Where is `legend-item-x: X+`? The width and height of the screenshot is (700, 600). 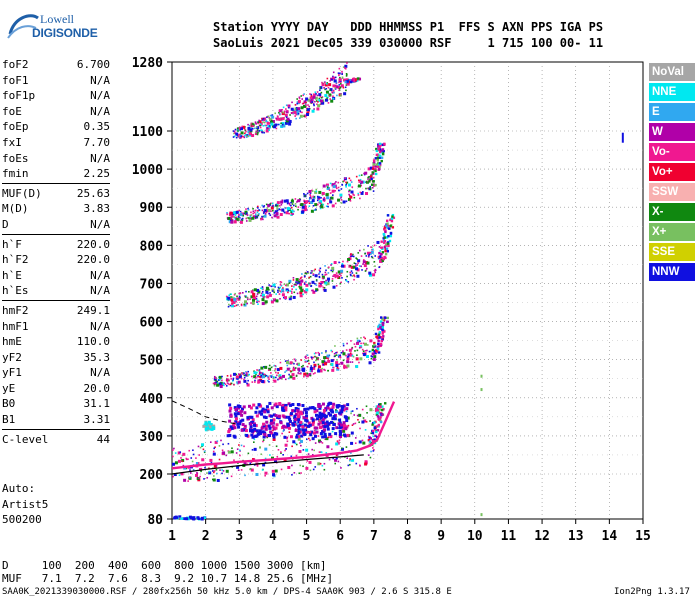 legend-item-x: X+ is located at coordinates (672, 232).